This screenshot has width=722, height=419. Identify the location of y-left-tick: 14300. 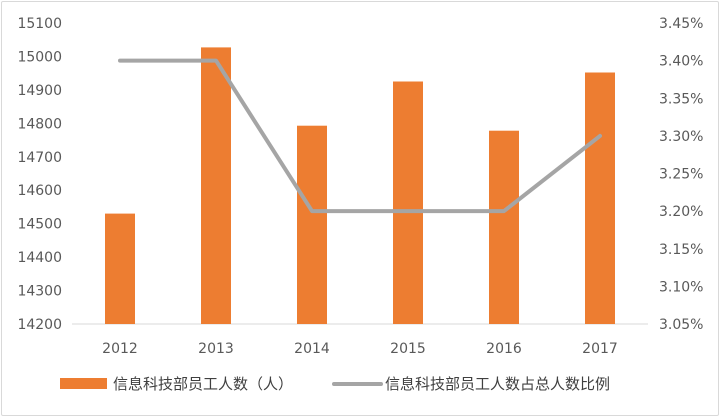
(39, 292).